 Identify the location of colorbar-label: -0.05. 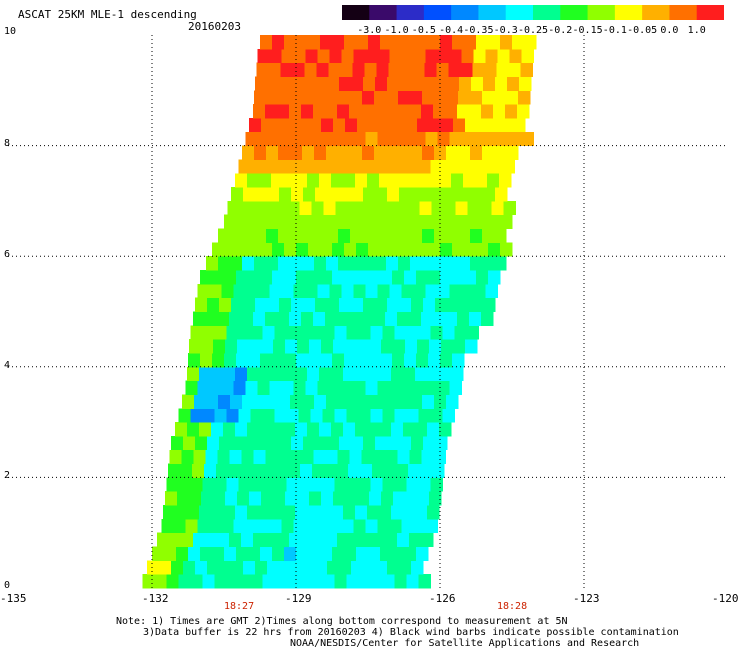
(642, 30).